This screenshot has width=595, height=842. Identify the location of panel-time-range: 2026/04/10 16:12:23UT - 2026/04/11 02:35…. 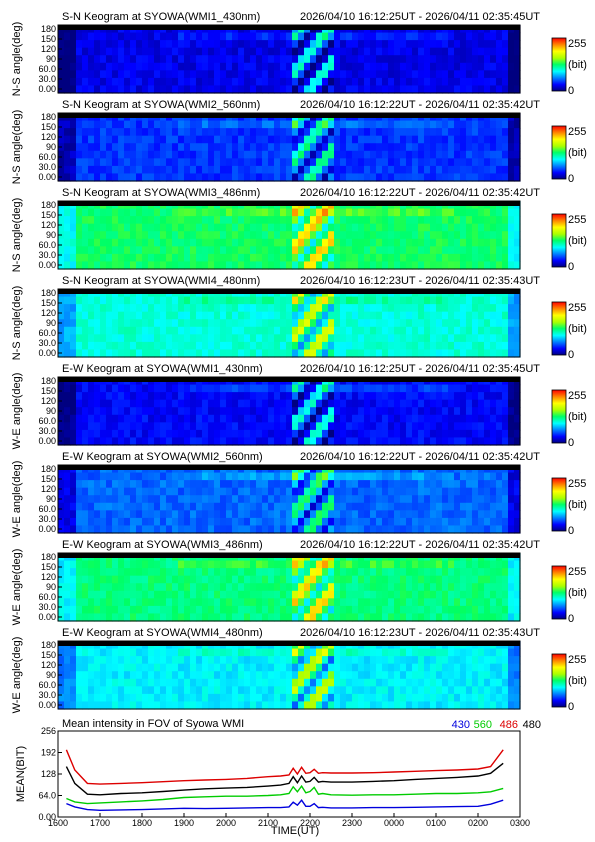
(420, 281).